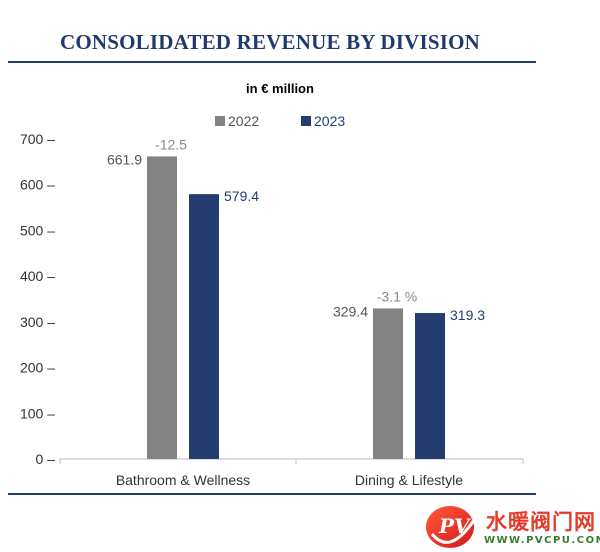  What do you see at coordinates (37, 276) in the screenshot?
I see `y-tick-label: 400 –` at bounding box center [37, 276].